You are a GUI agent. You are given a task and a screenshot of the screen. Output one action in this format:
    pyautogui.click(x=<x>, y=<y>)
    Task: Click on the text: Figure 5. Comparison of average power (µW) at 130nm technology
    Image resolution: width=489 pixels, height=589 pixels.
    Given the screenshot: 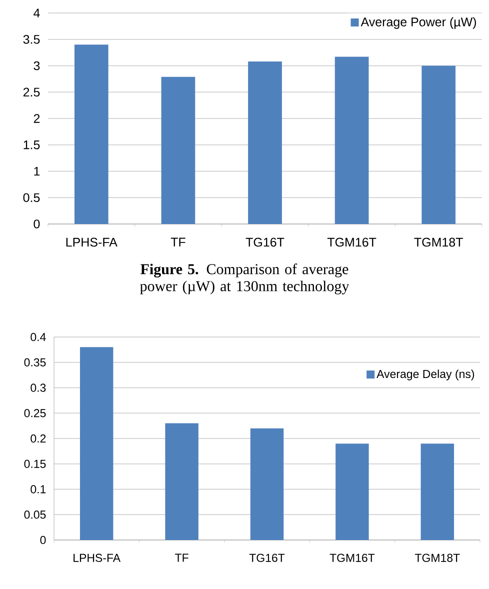 What is the action you would take?
    pyautogui.click(x=245, y=279)
    